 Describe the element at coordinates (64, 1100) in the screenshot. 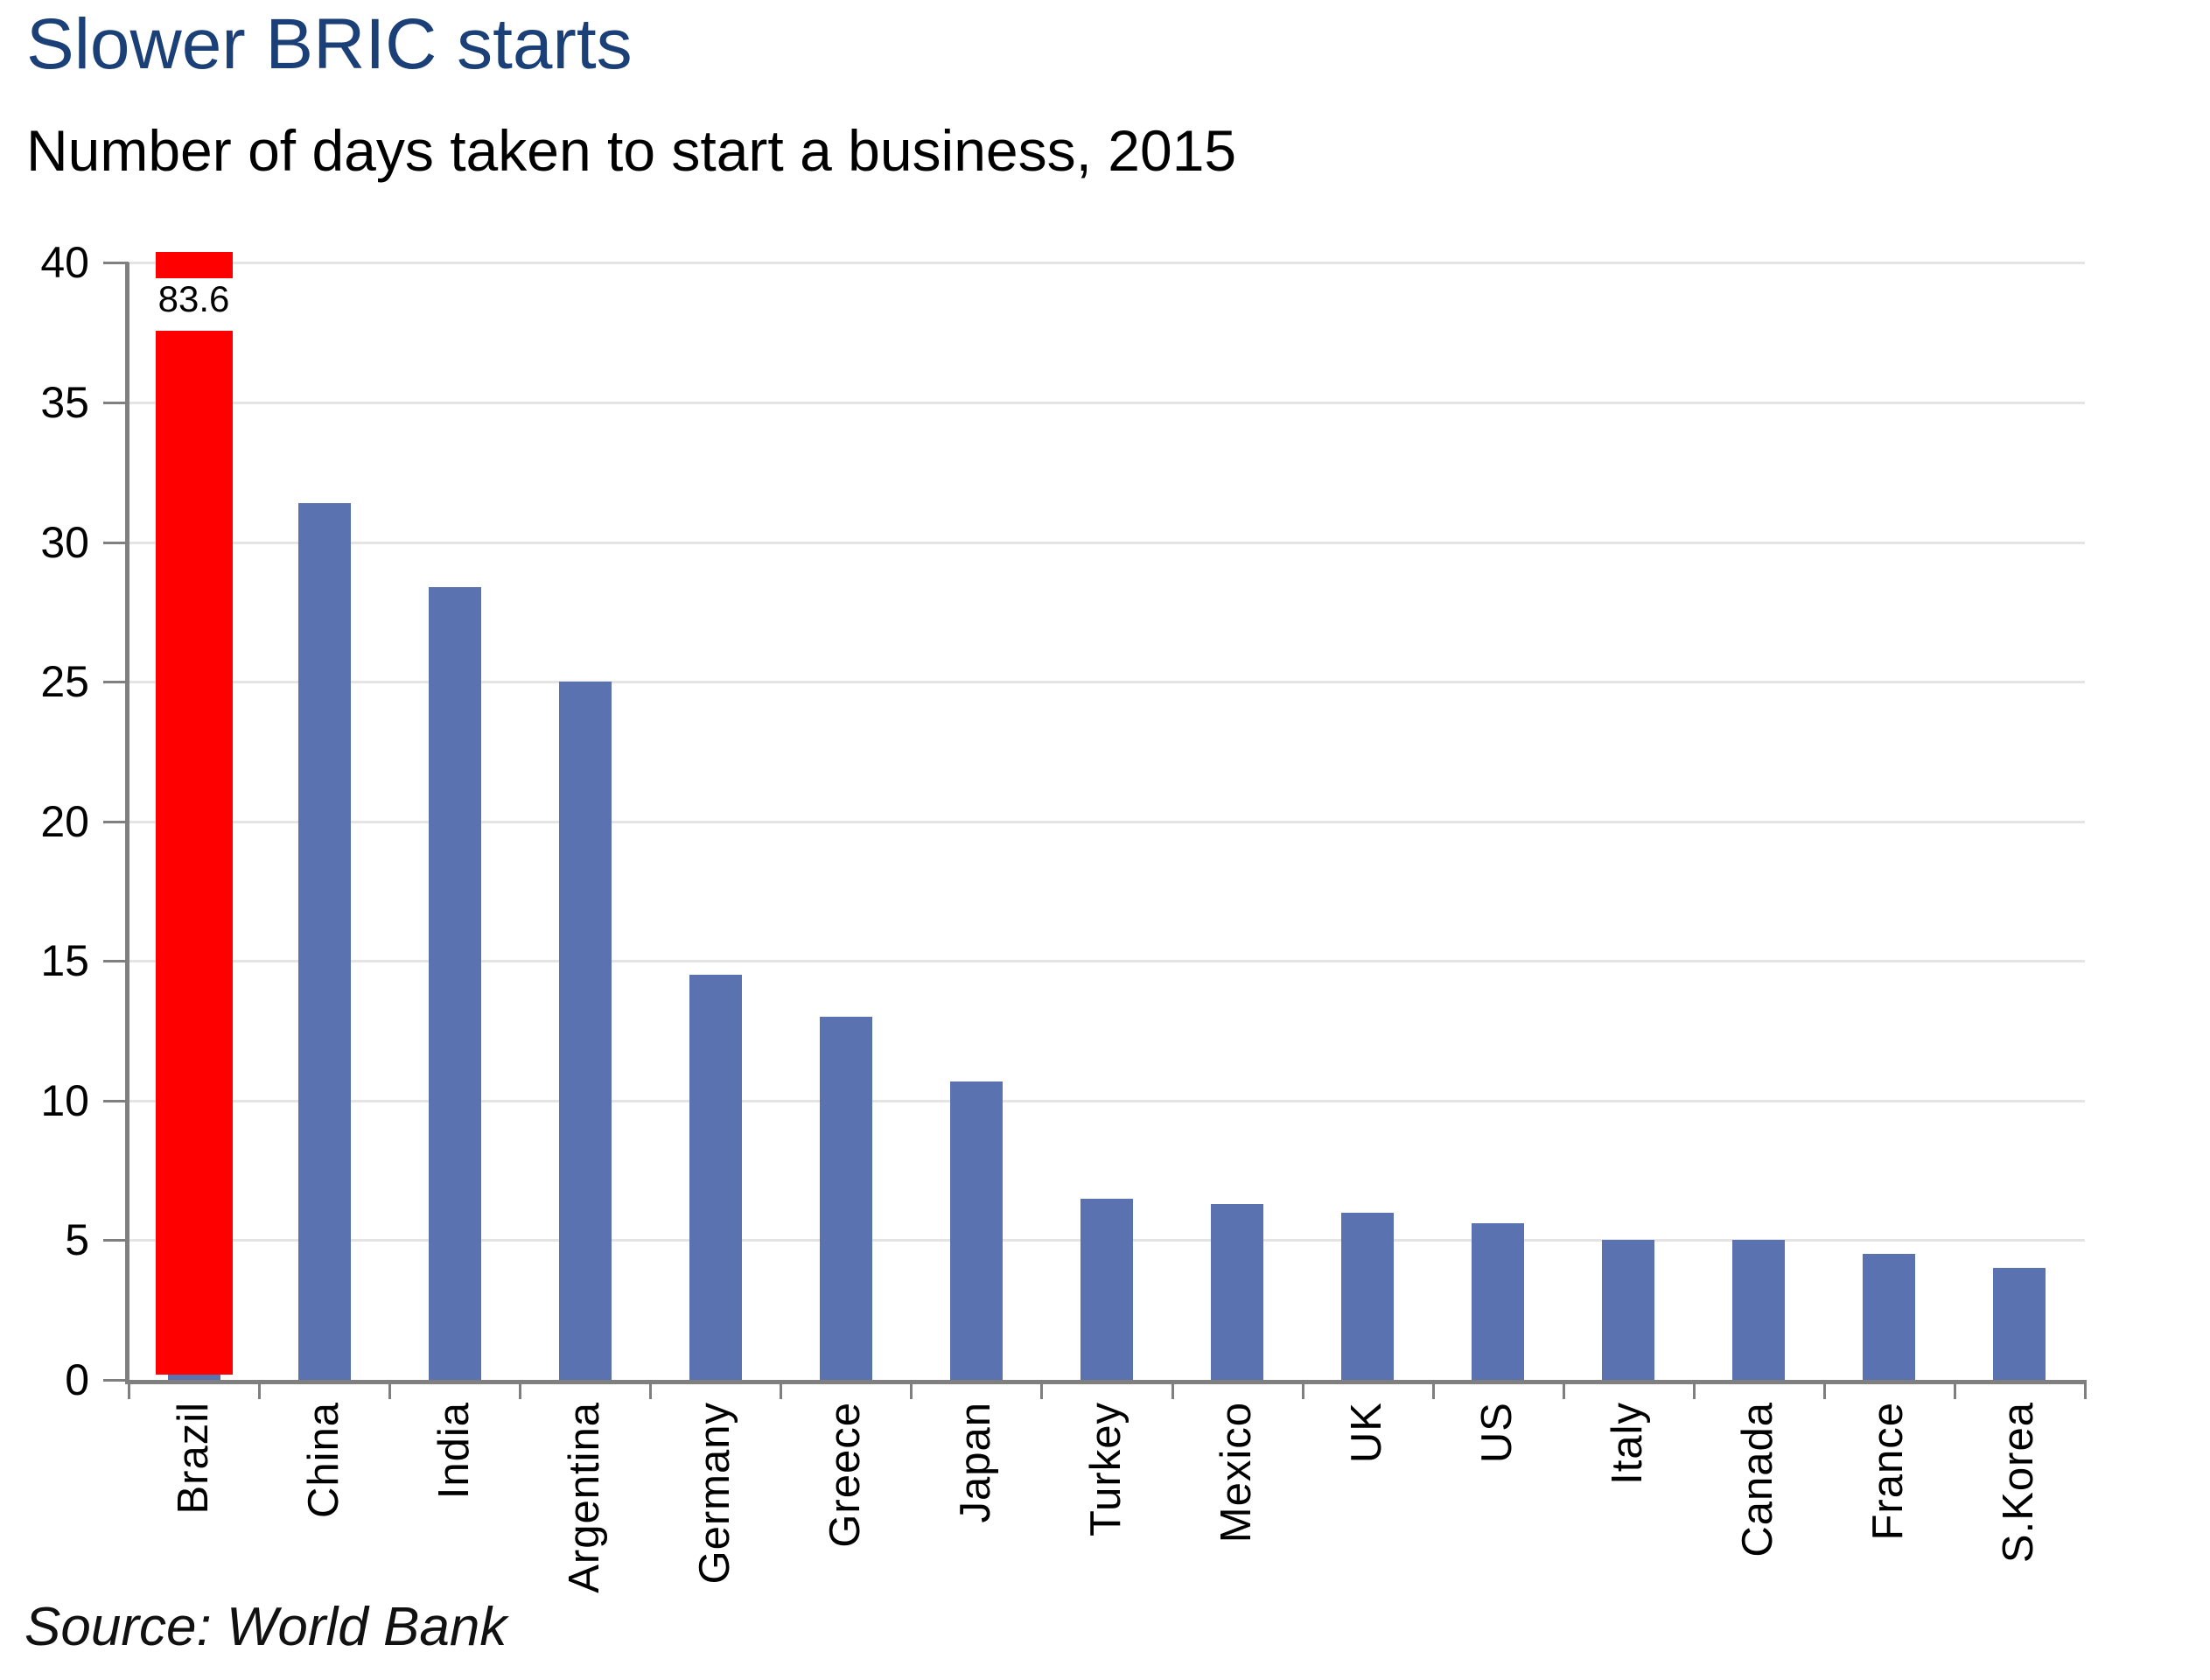

I see `y-axis-tick-label: 10` at that location.